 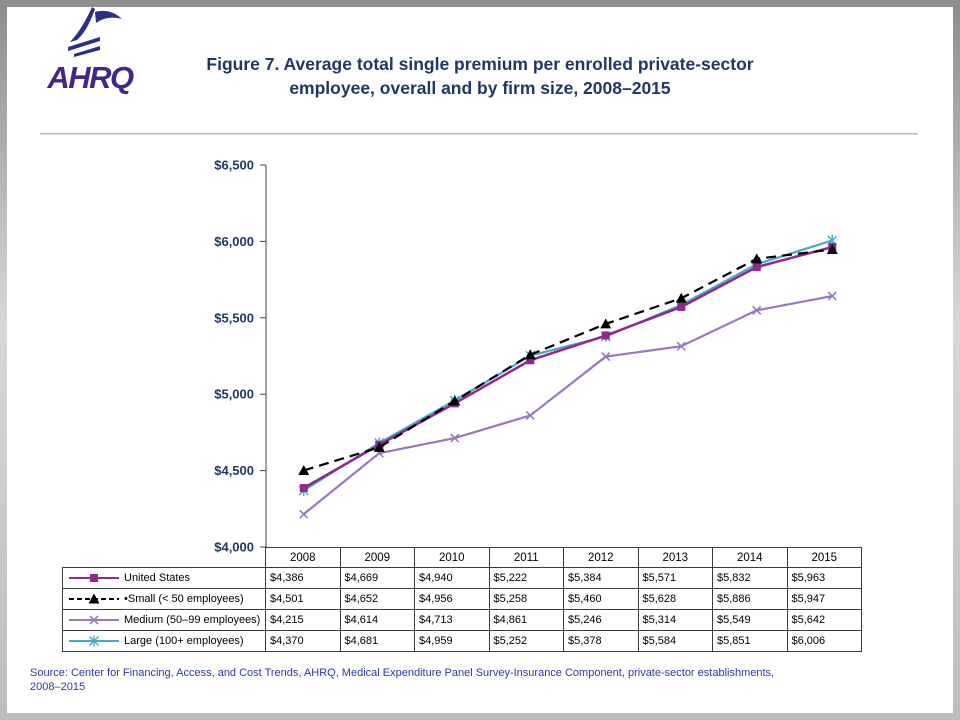 What do you see at coordinates (303, 641) in the screenshot?
I see `table-cell: $4,370` at bounding box center [303, 641].